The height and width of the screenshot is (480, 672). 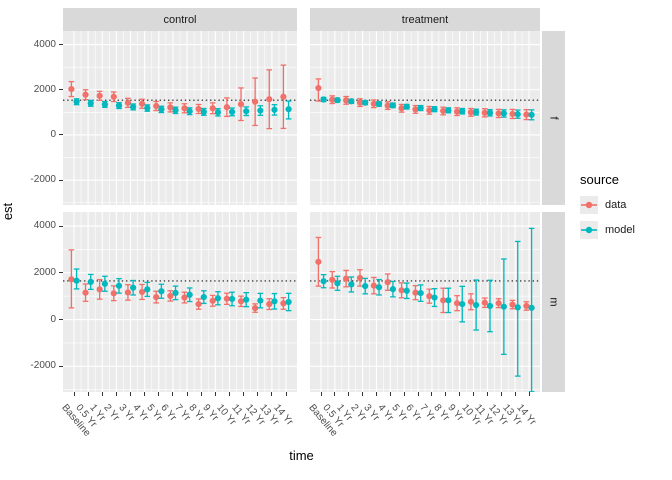 I want to click on panel-f-treatment, so click(x=425, y=118).